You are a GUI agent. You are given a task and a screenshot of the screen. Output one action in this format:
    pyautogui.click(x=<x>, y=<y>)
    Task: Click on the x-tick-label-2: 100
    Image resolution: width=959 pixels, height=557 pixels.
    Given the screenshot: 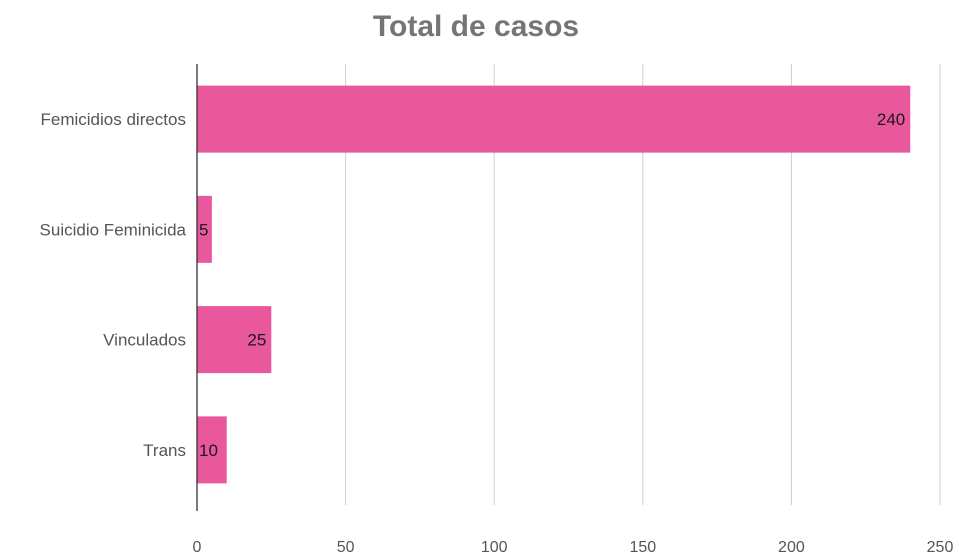 What is the action you would take?
    pyautogui.click(x=494, y=547)
    